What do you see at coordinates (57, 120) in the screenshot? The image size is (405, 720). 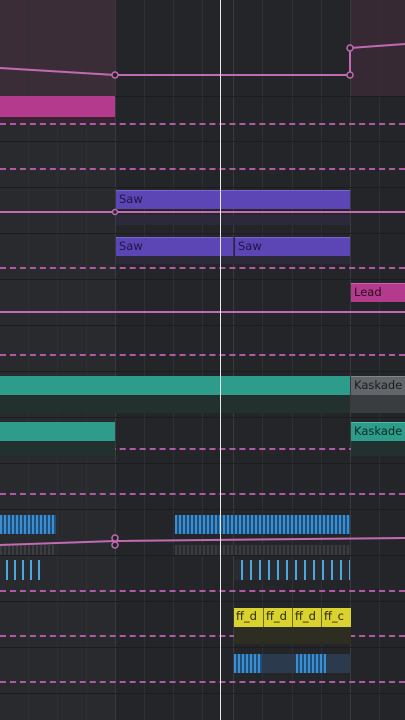 I see `clip-magenta-tail` at bounding box center [57, 120].